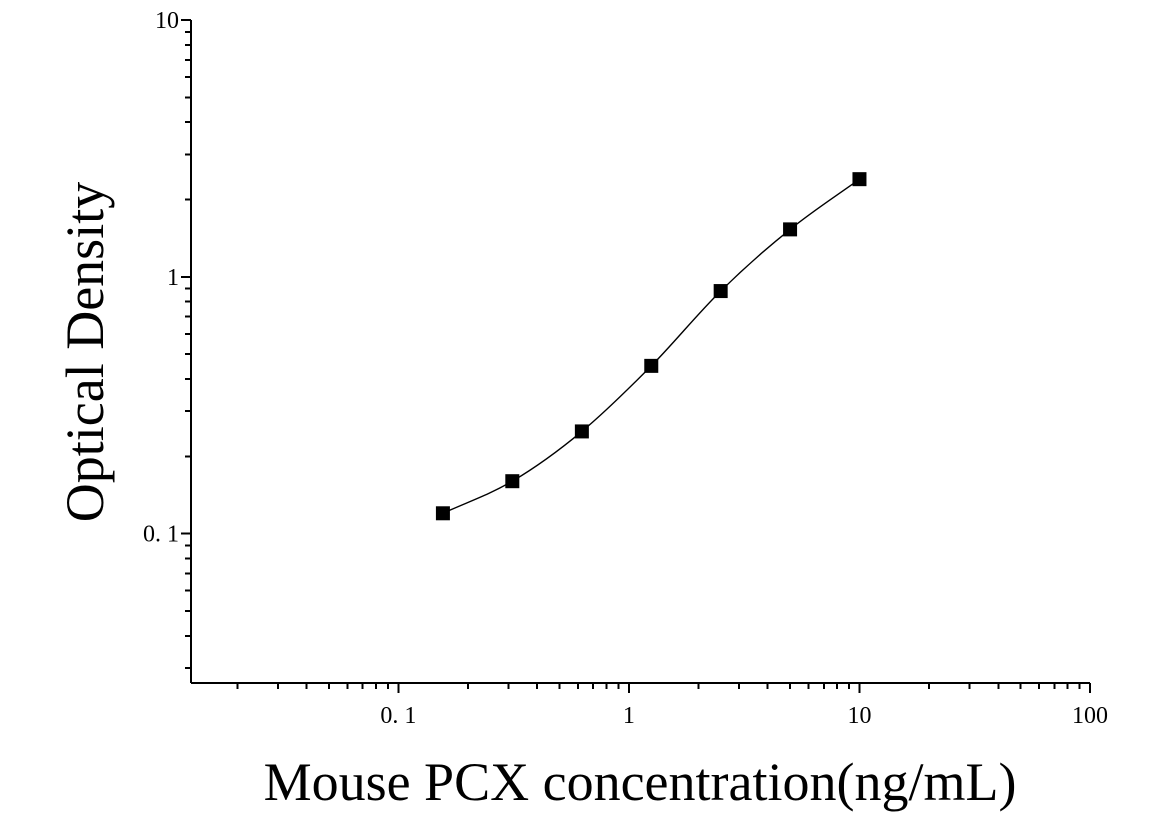  I want to click on y-tick-label: 10, so click(167, 21).